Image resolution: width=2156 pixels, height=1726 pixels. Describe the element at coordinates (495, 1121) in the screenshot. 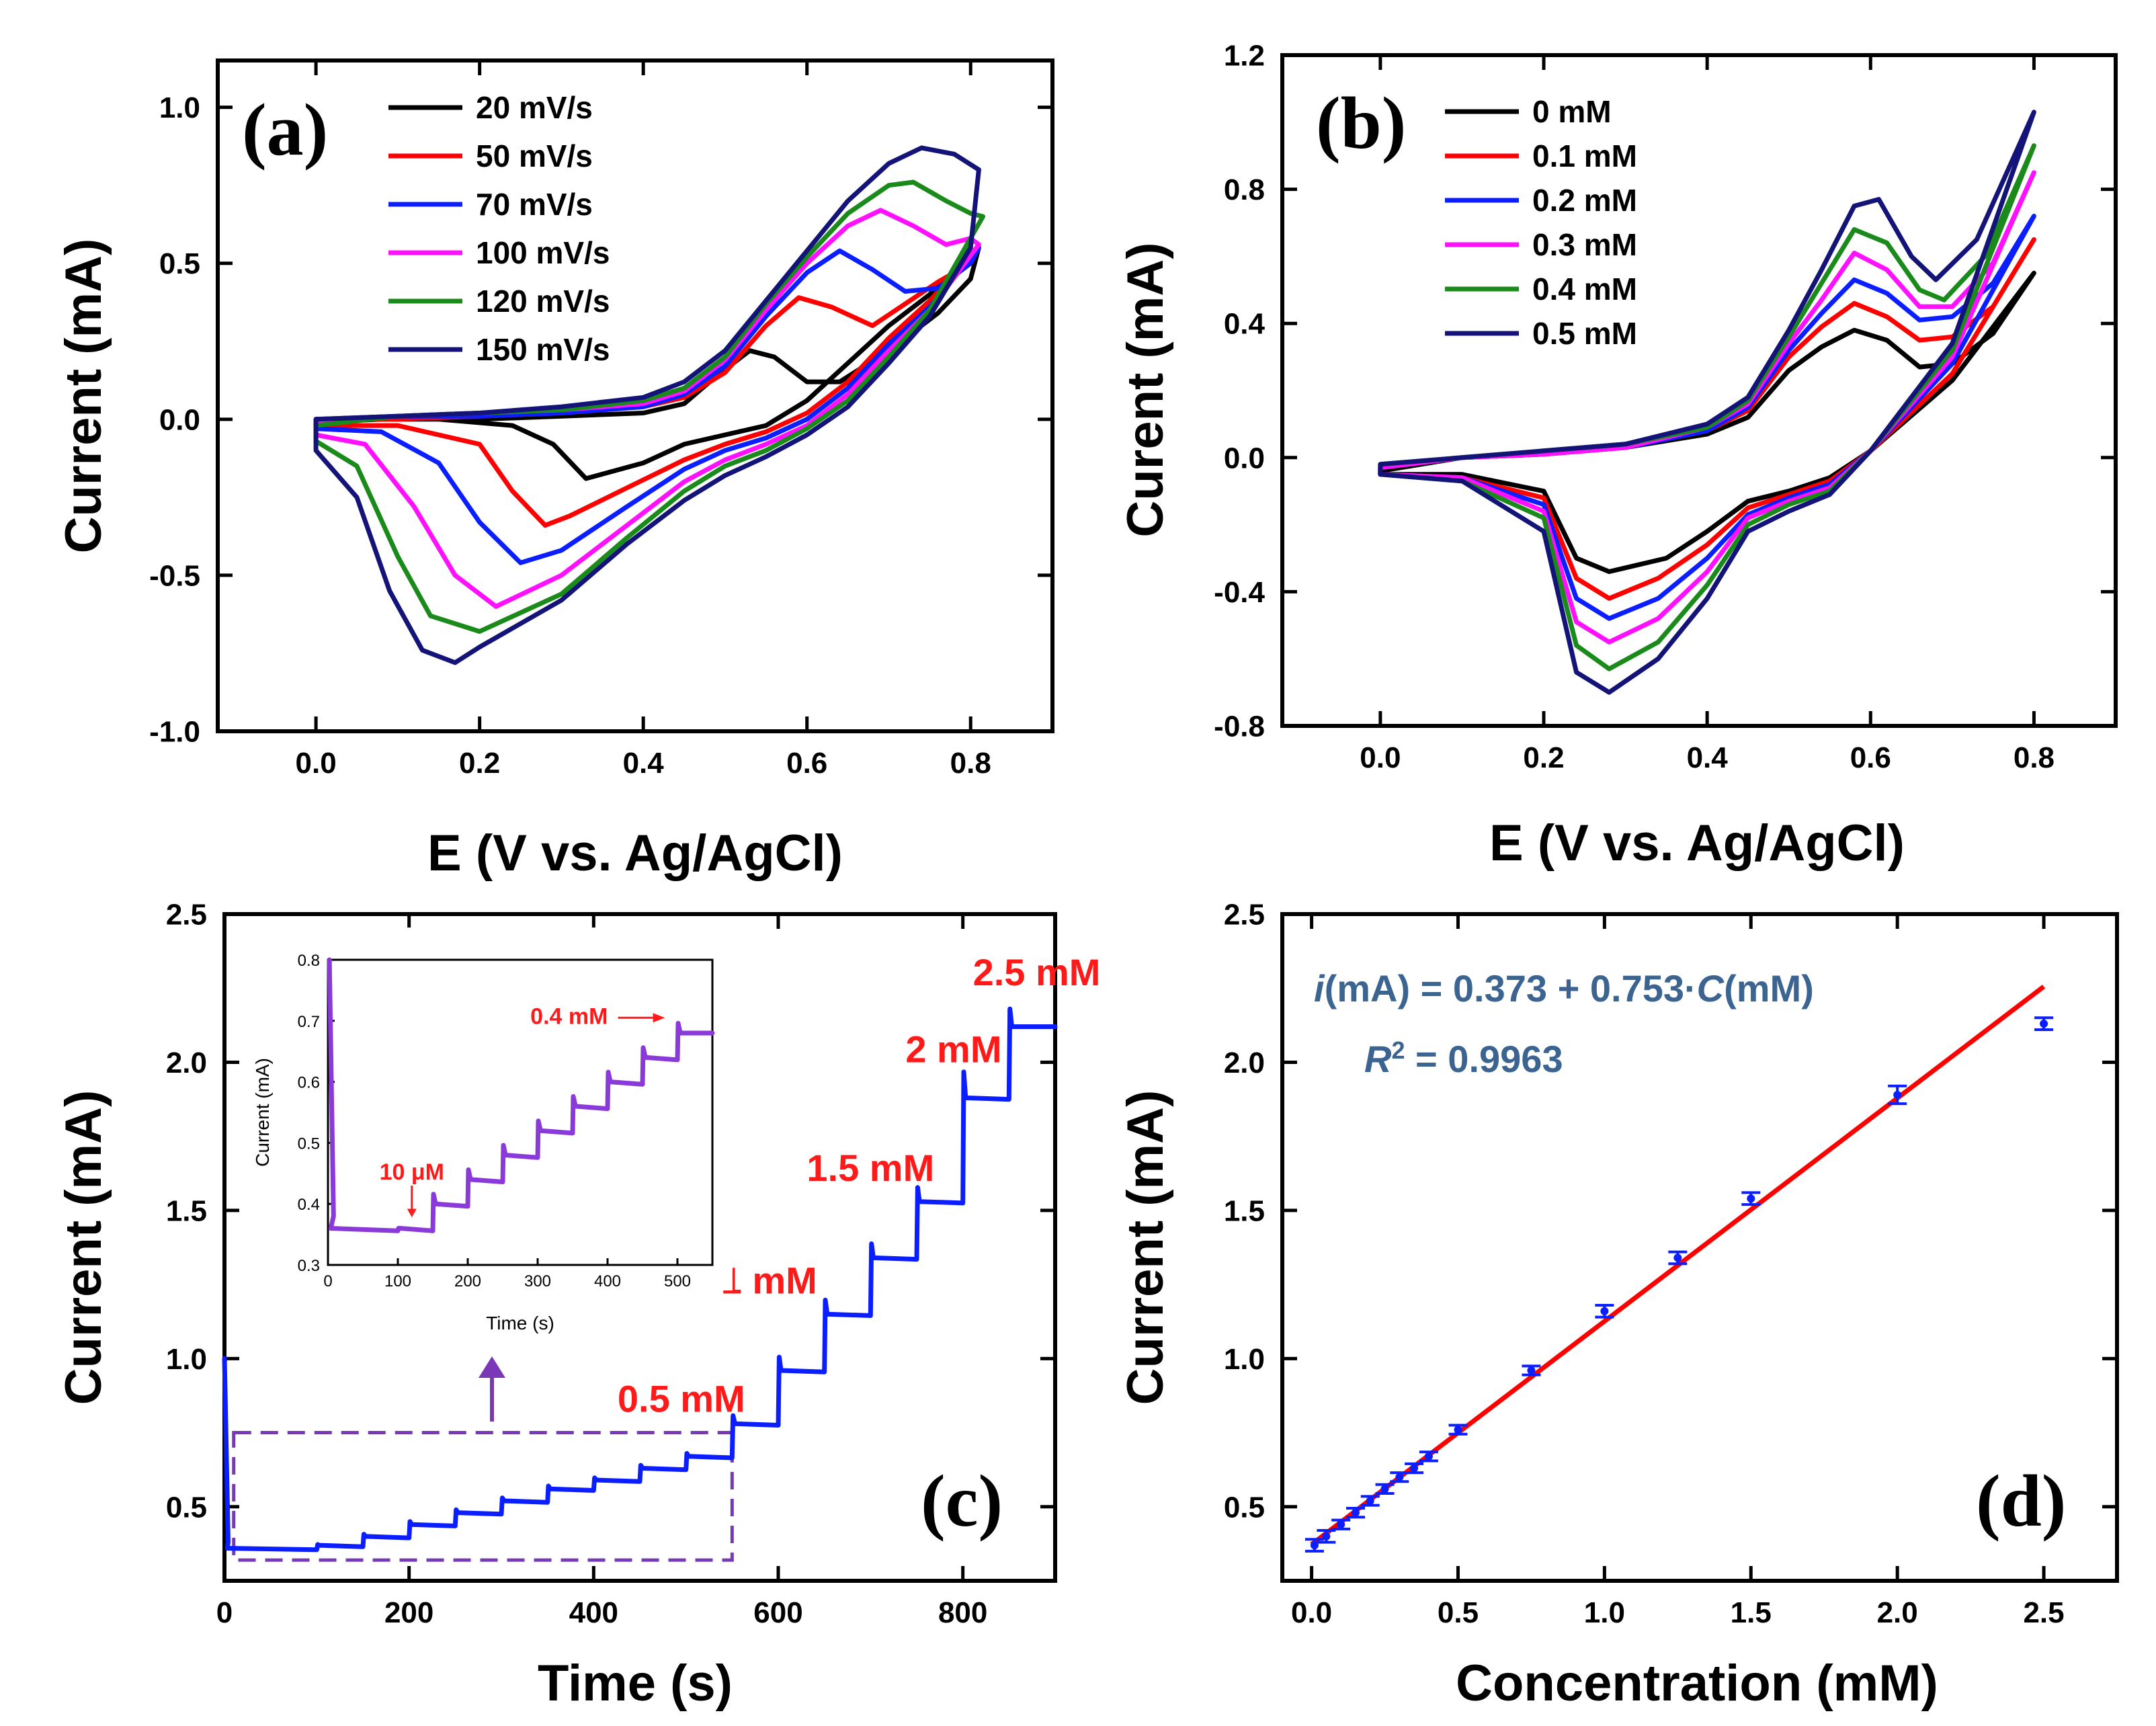

I see `inset-ticks: 0 100 200 300 400 500 0.3 0.4 0.5 0.6 0.7 0.8` at that location.